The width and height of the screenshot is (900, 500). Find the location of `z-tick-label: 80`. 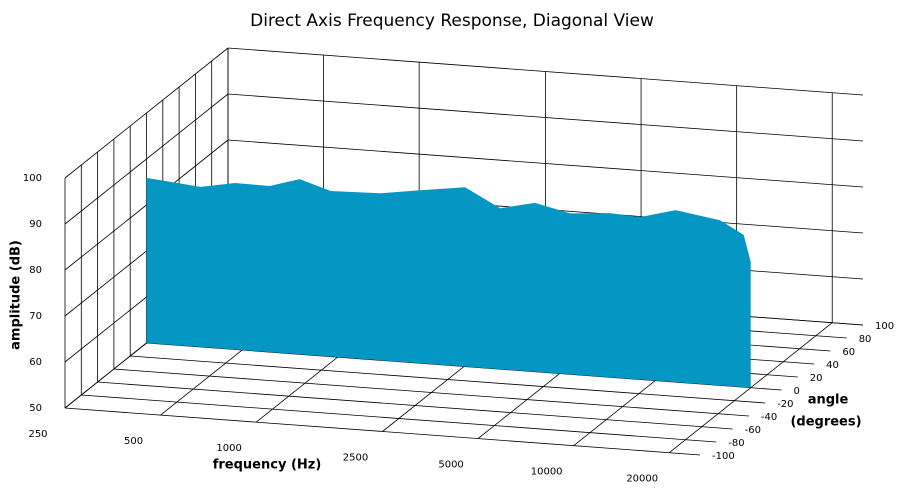

z-tick-label: 80 is located at coordinates (865, 339).